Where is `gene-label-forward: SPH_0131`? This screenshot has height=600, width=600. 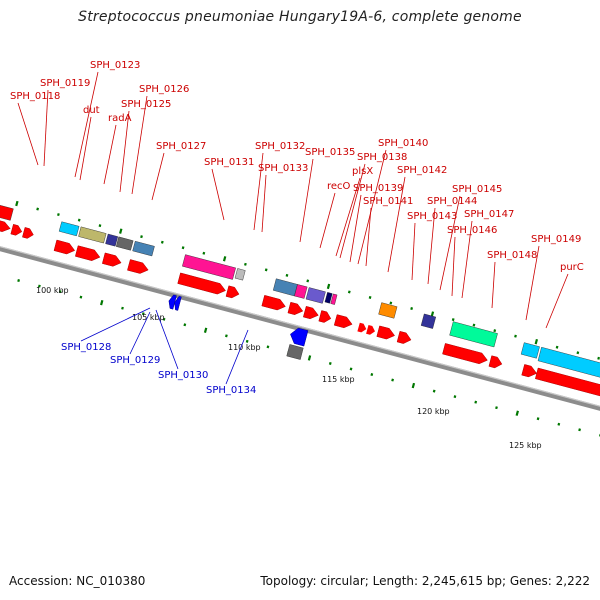
gene-label-forward: SPH_0131 is located at coordinates (229, 162).